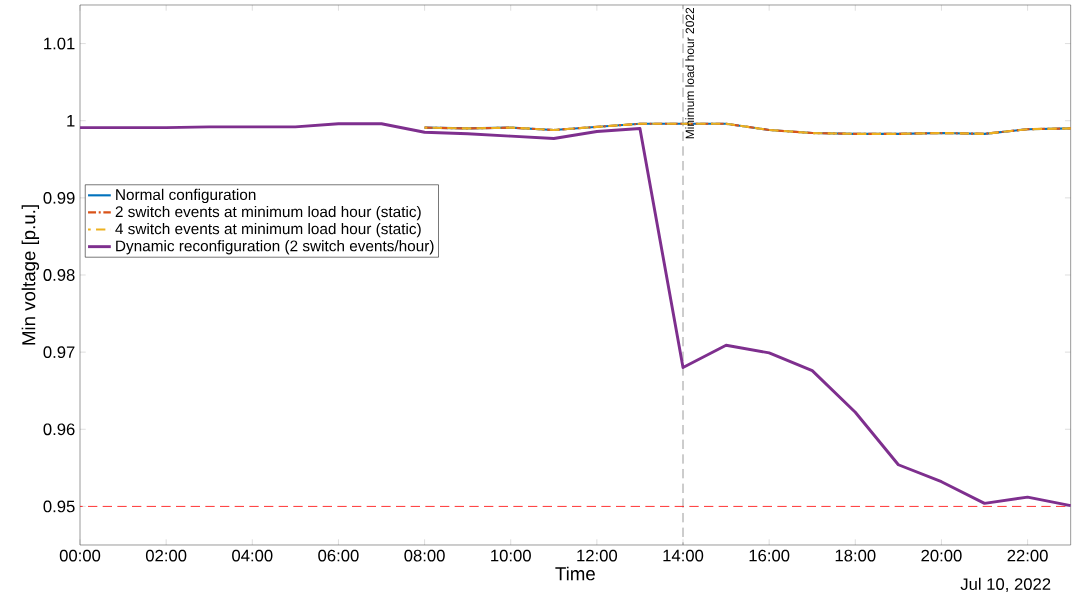  Describe the element at coordinates (597, 555) in the screenshot. I see `x-tick-label: 12:00` at that location.